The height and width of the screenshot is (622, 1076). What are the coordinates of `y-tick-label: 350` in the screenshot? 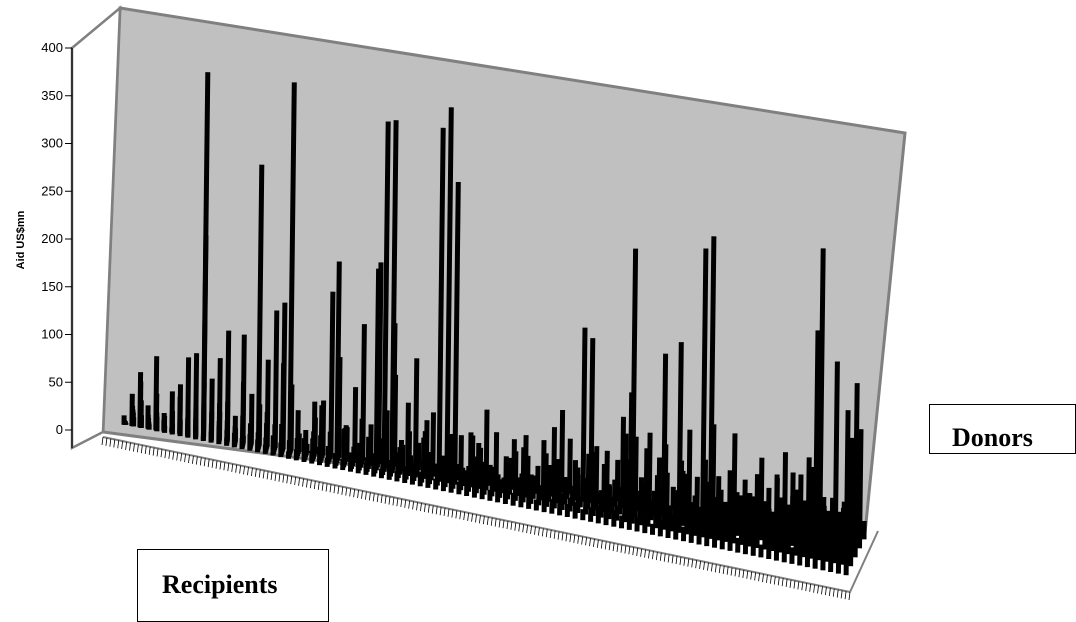 It's located at (52, 95).